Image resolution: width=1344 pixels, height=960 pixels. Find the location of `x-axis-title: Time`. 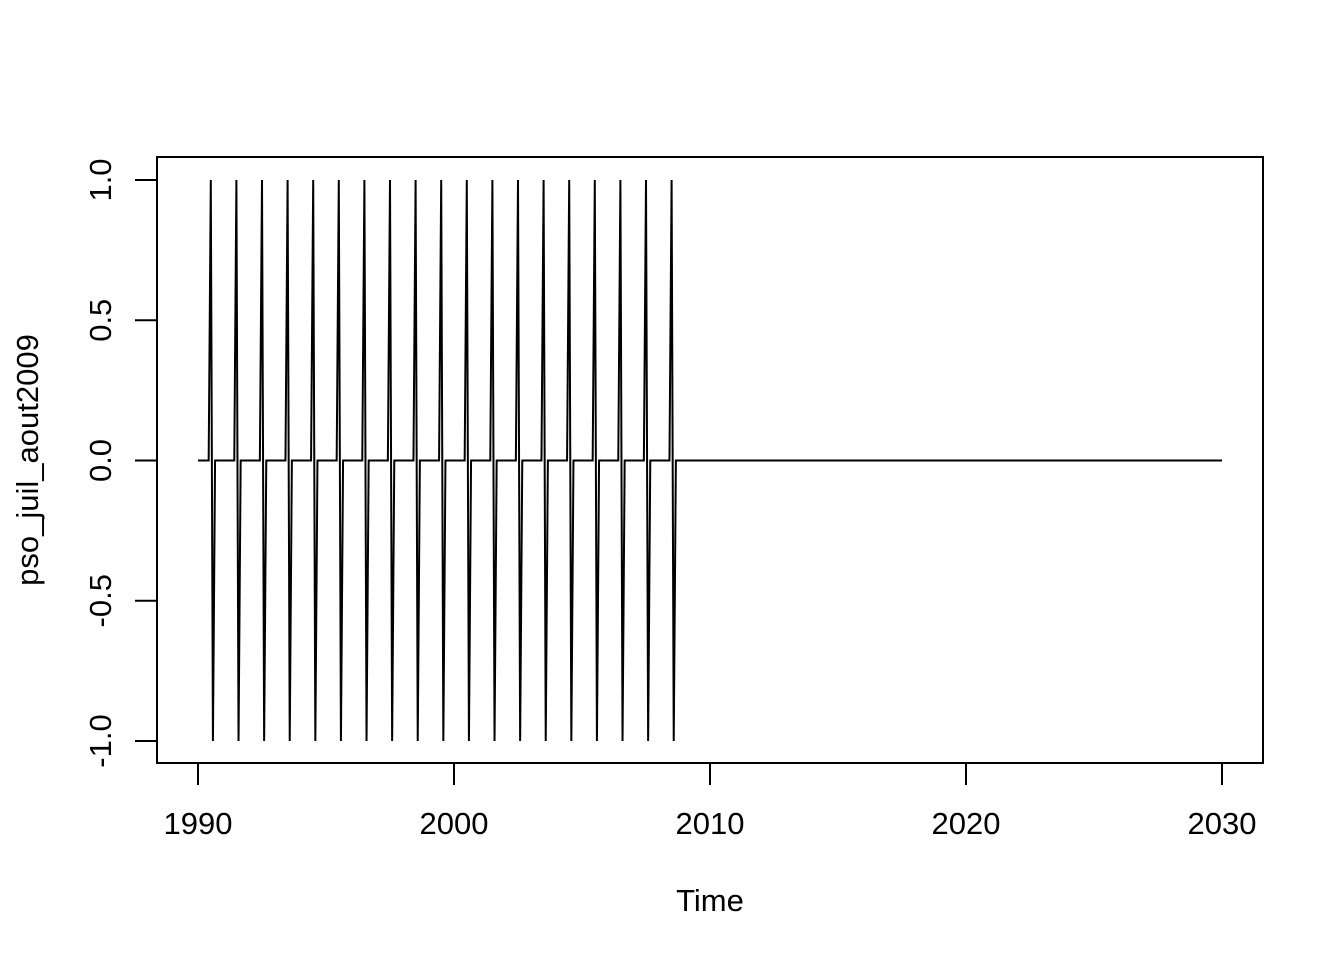

x-axis-title: Time is located at coordinates (710, 900).